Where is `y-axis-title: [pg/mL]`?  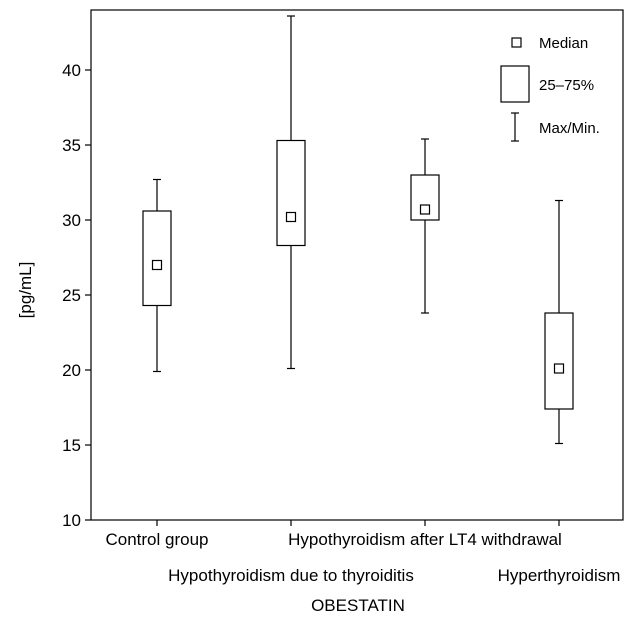
y-axis-title: [pg/mL] is located at coordinates (25, 290).